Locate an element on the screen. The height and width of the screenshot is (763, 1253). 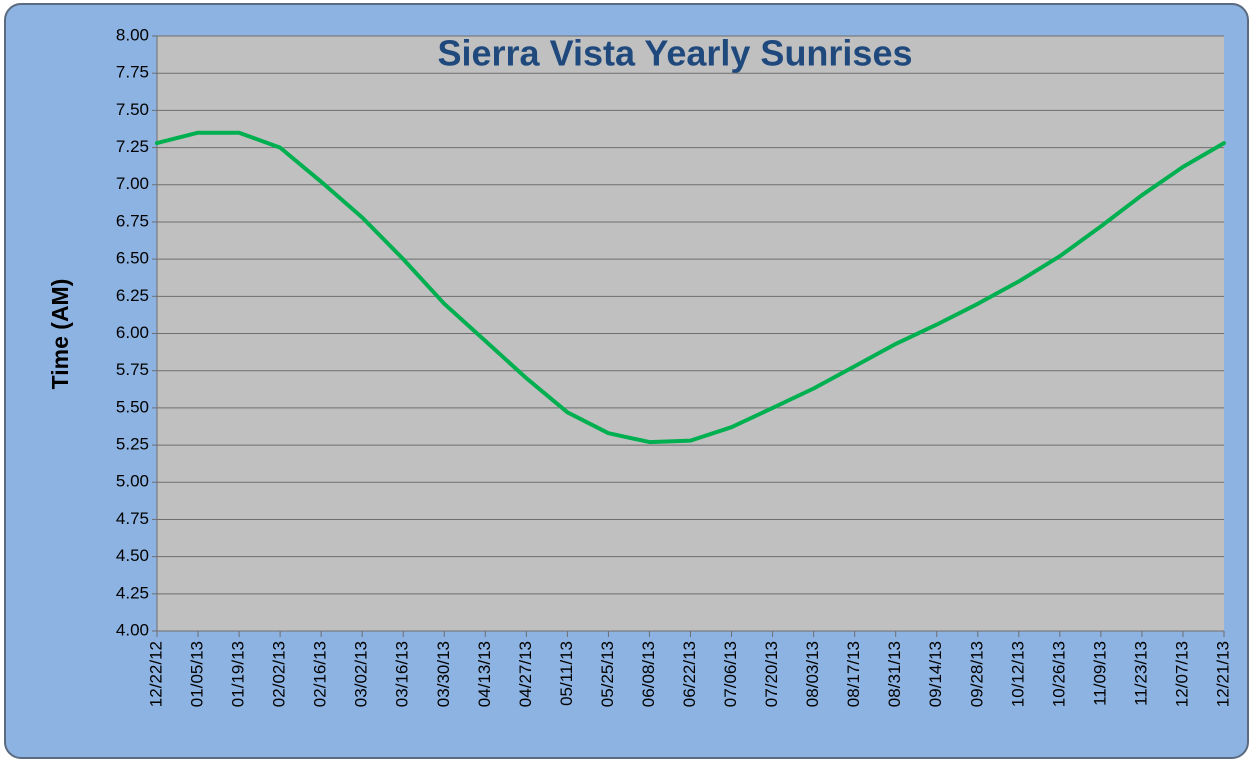
x-tick-label: 03/02/13 is located at coordinates (361, 674).